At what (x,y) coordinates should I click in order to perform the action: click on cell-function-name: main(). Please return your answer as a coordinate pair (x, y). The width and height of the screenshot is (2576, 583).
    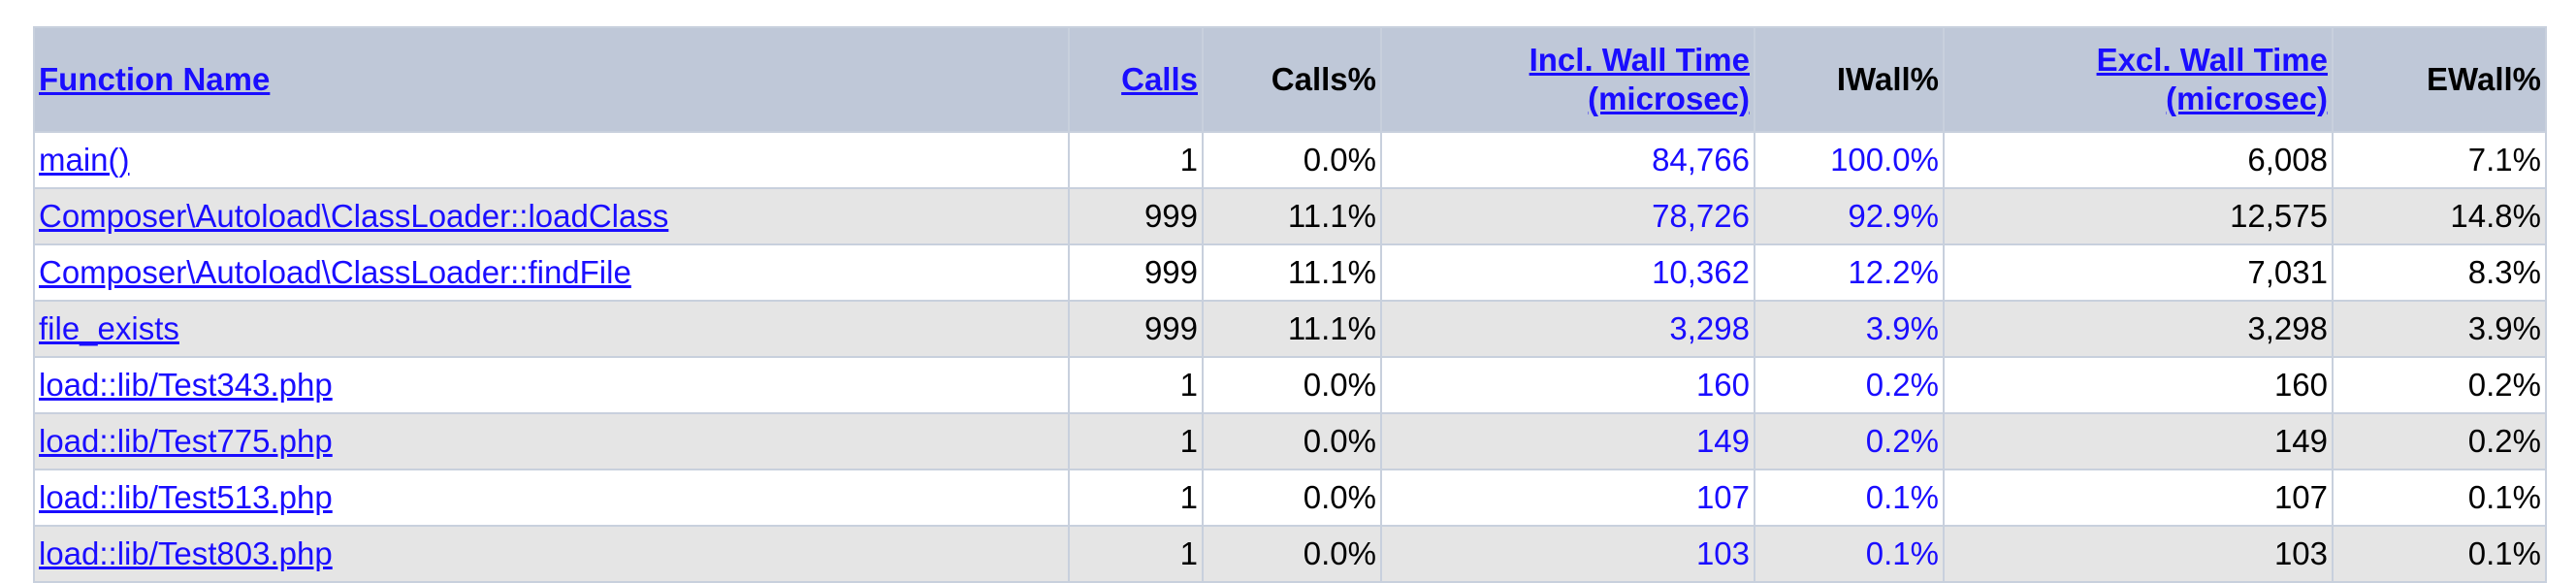
    Looking at the image, I should click on (551, 160).